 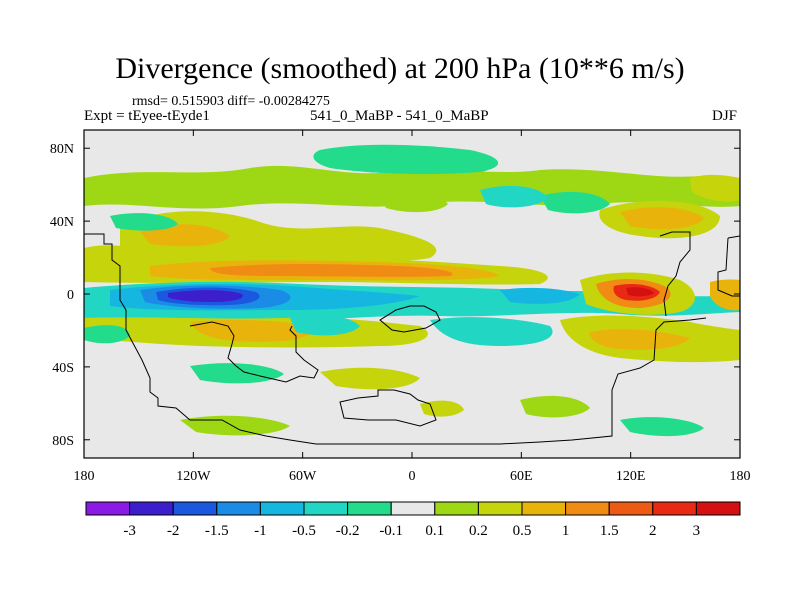 I want to click on x-tick-label: 0, so click(x=412, y=476).